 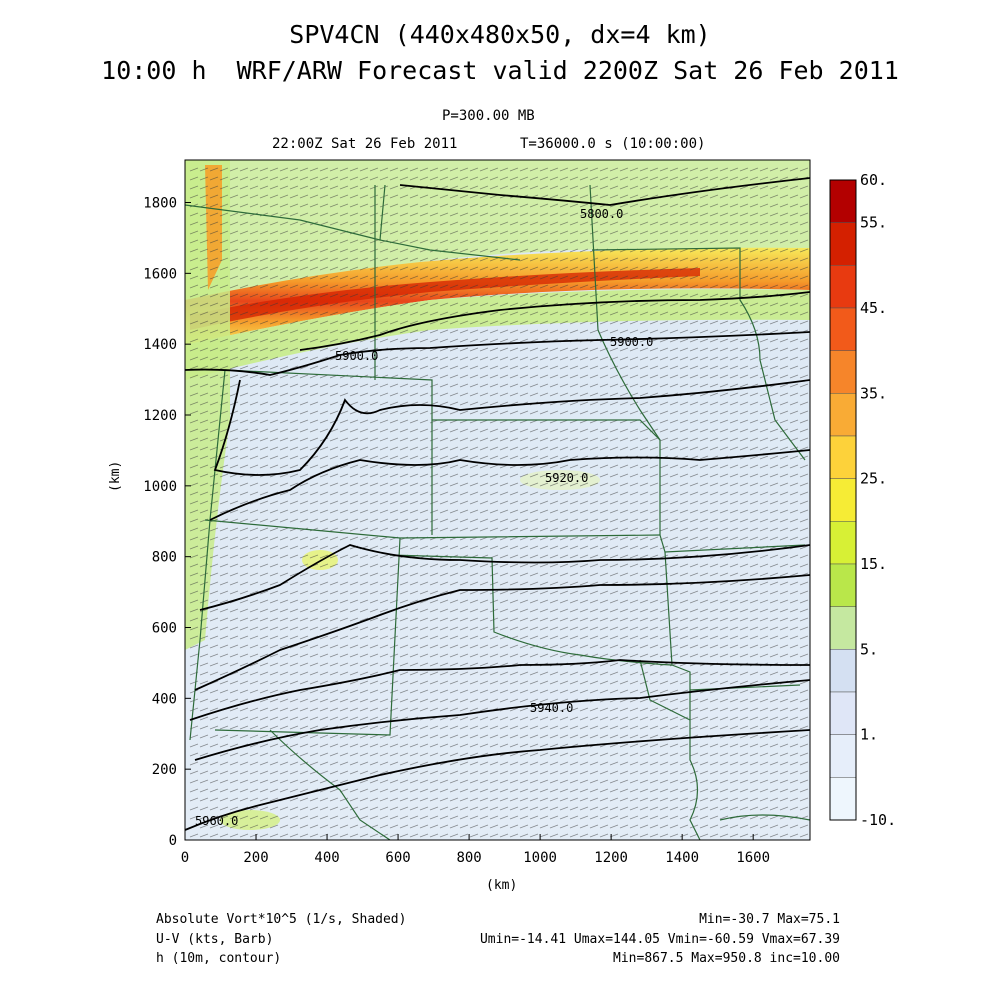 I want to click on vorticity-band-south, so click(x=497, y=334).